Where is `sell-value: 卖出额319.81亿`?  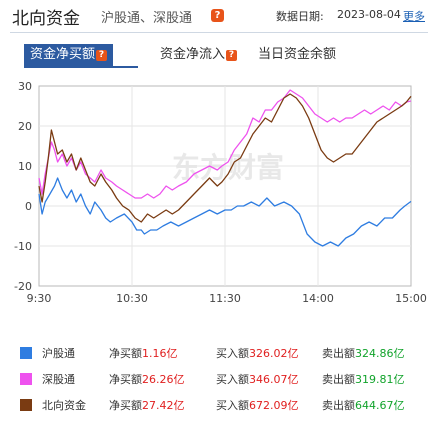
sell-value: 卖出额319.81亿 is located at coordinates (363, 379).